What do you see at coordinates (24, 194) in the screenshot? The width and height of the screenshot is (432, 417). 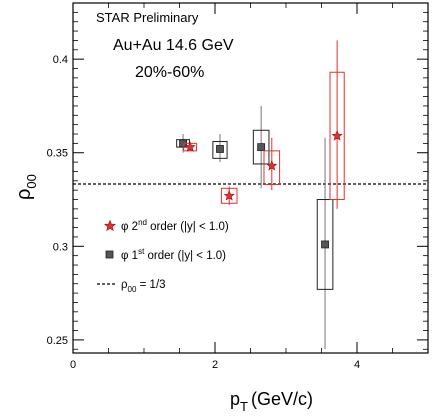 I see `y-axis-title-main: ρ` at bounding box center [24, 194].